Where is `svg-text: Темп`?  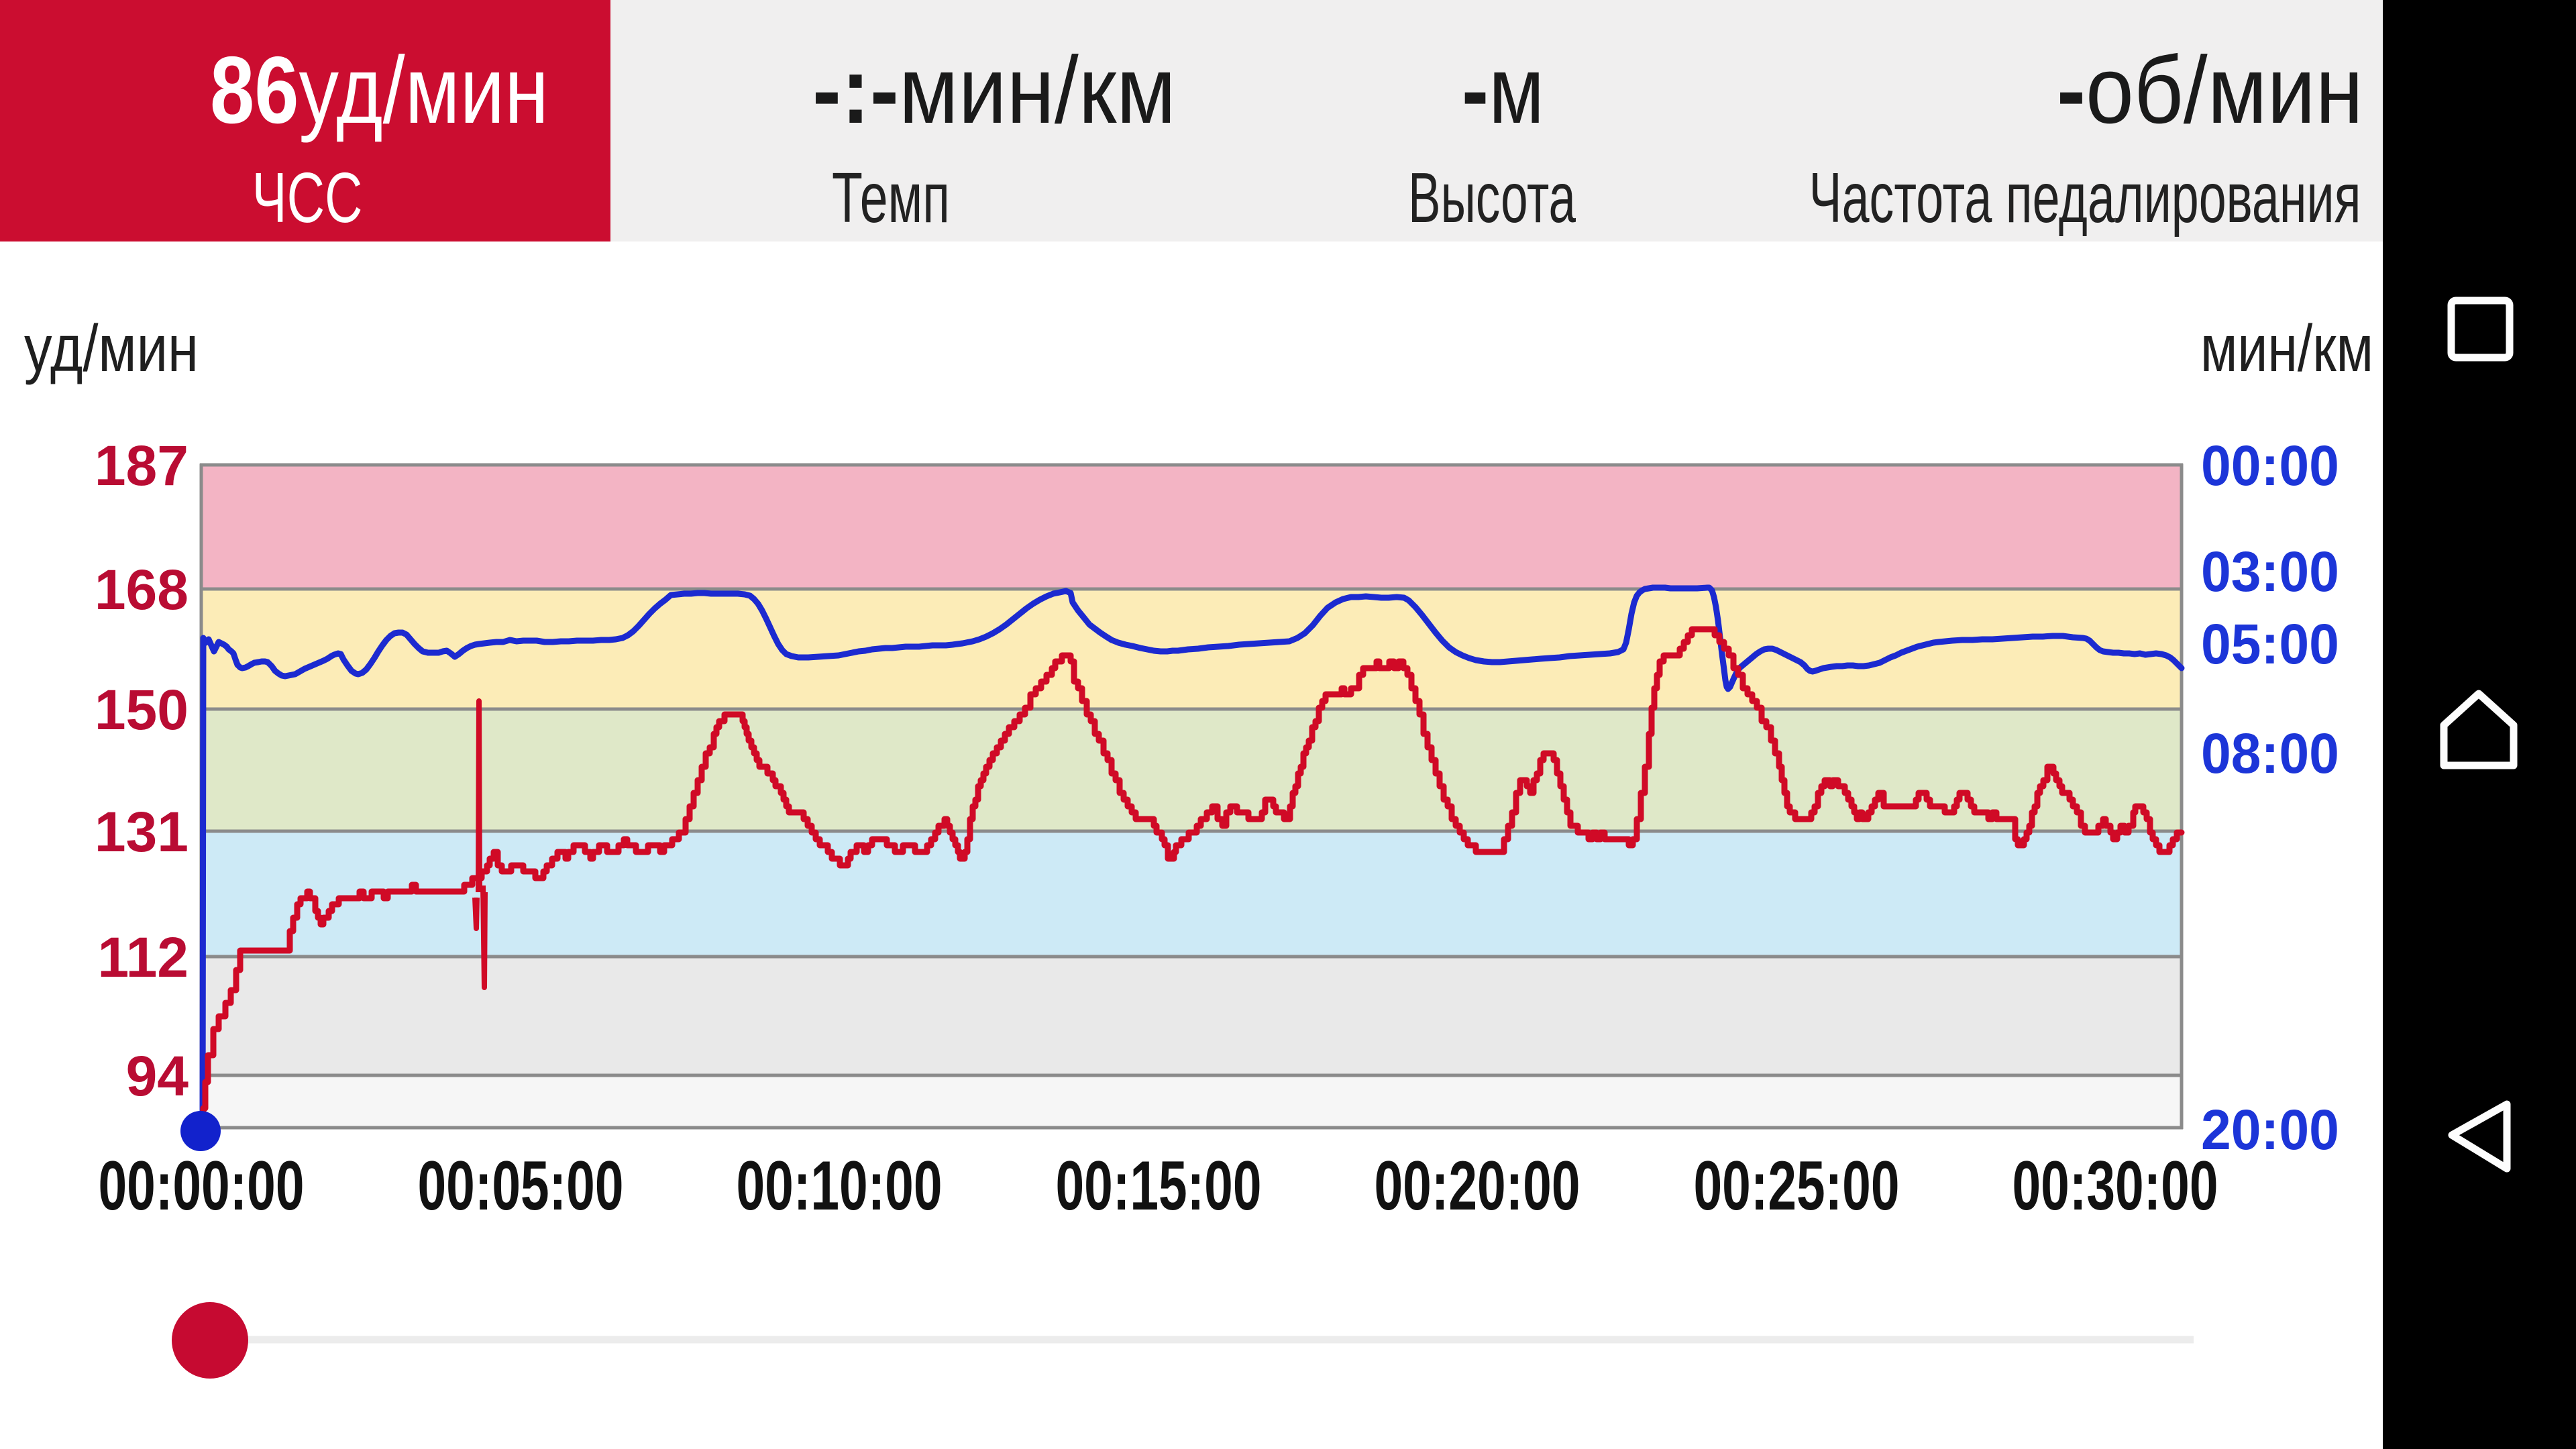
svg-text: Темп is located at coordinates (891, 197).